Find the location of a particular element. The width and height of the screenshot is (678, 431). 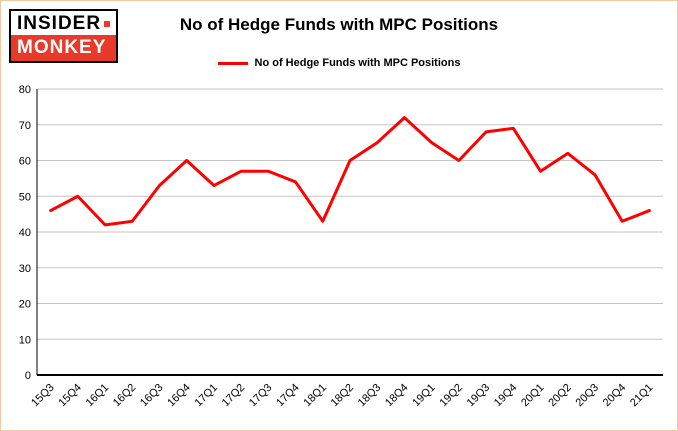

y-tick-label: 20 is located at coordinates (25, 305).